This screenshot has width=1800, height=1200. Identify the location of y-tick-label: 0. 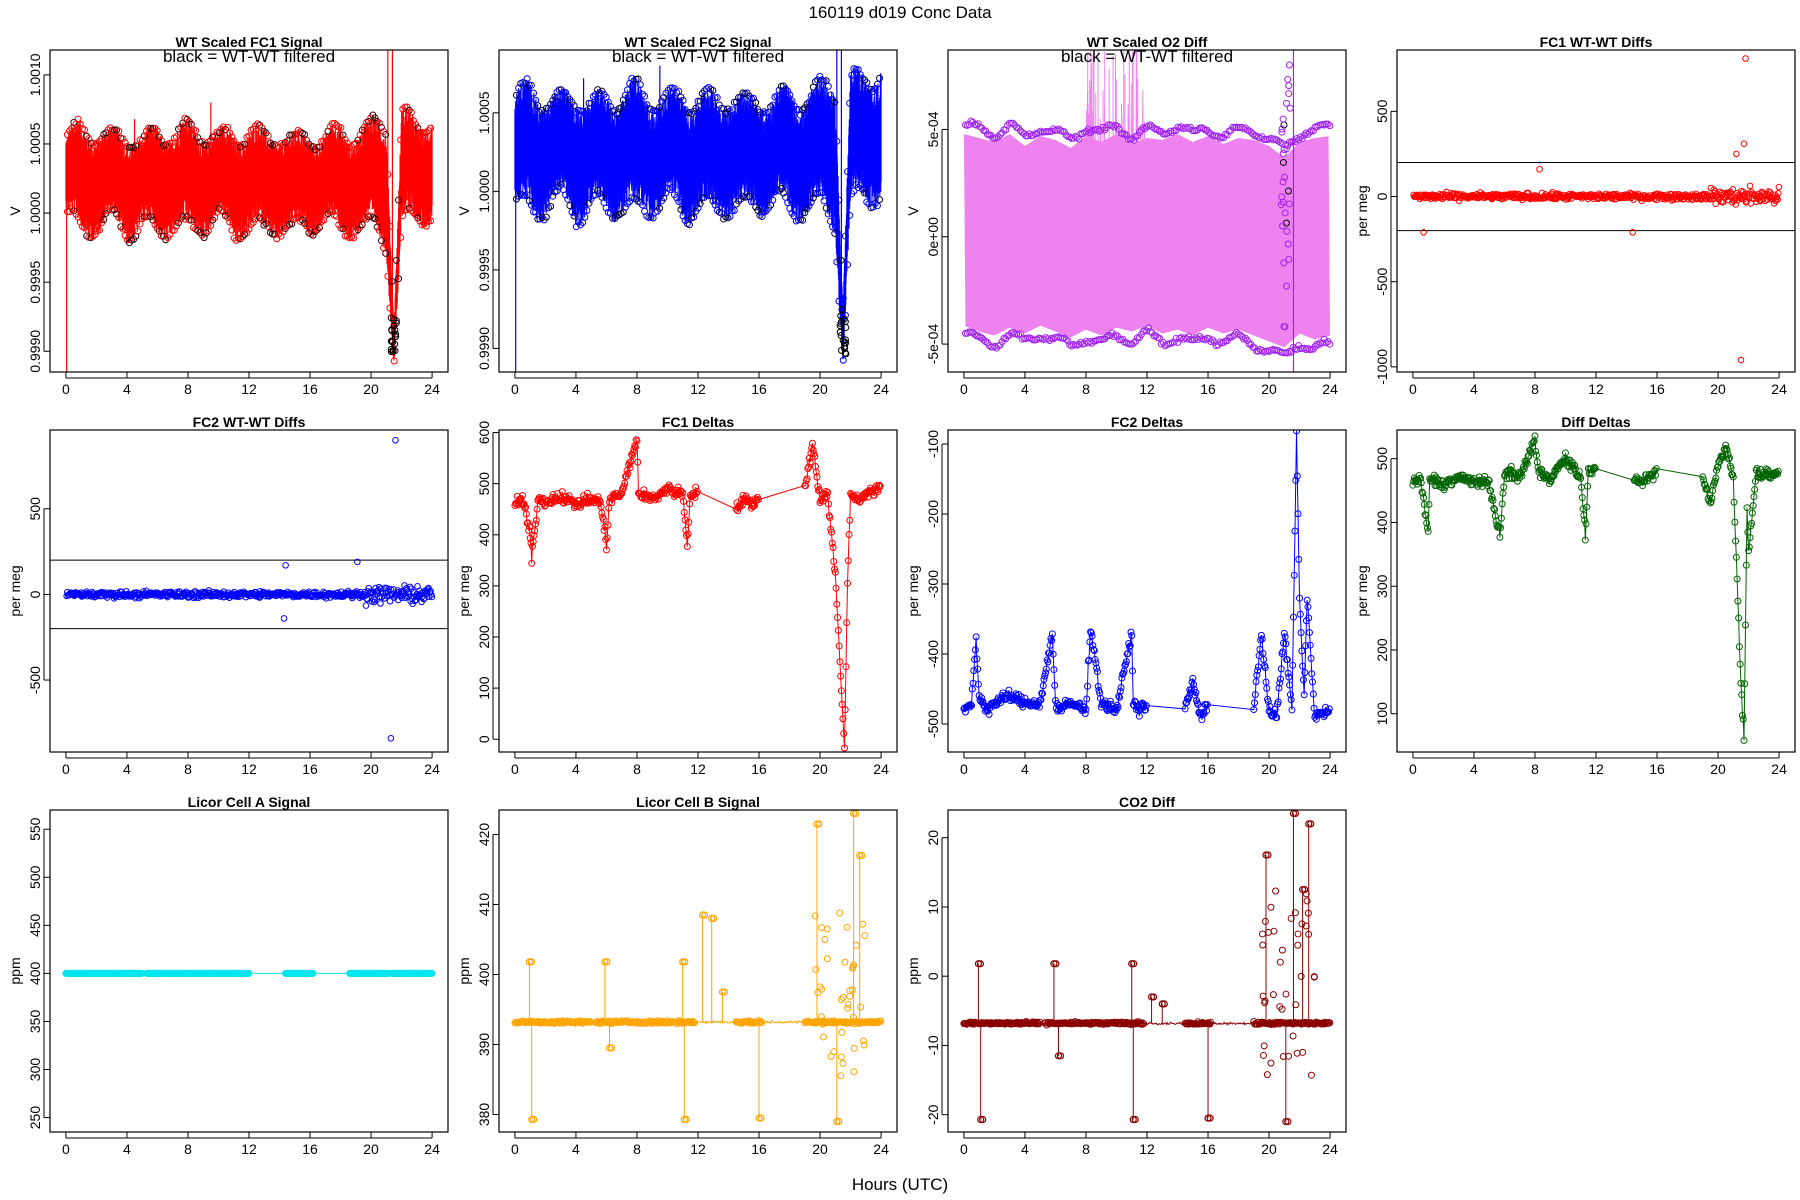
(1382, 196).